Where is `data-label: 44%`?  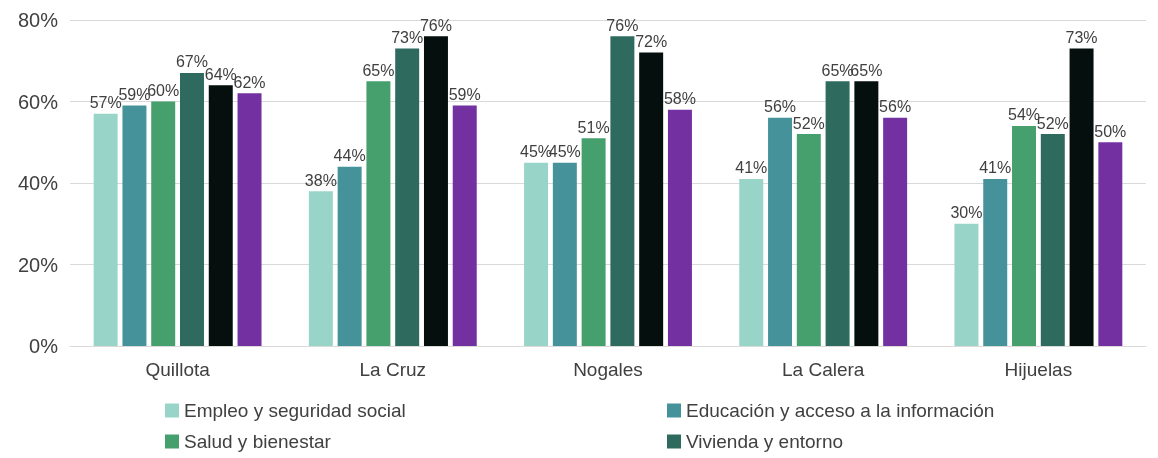 data-label: 44% is located at coordinates (349, 156).